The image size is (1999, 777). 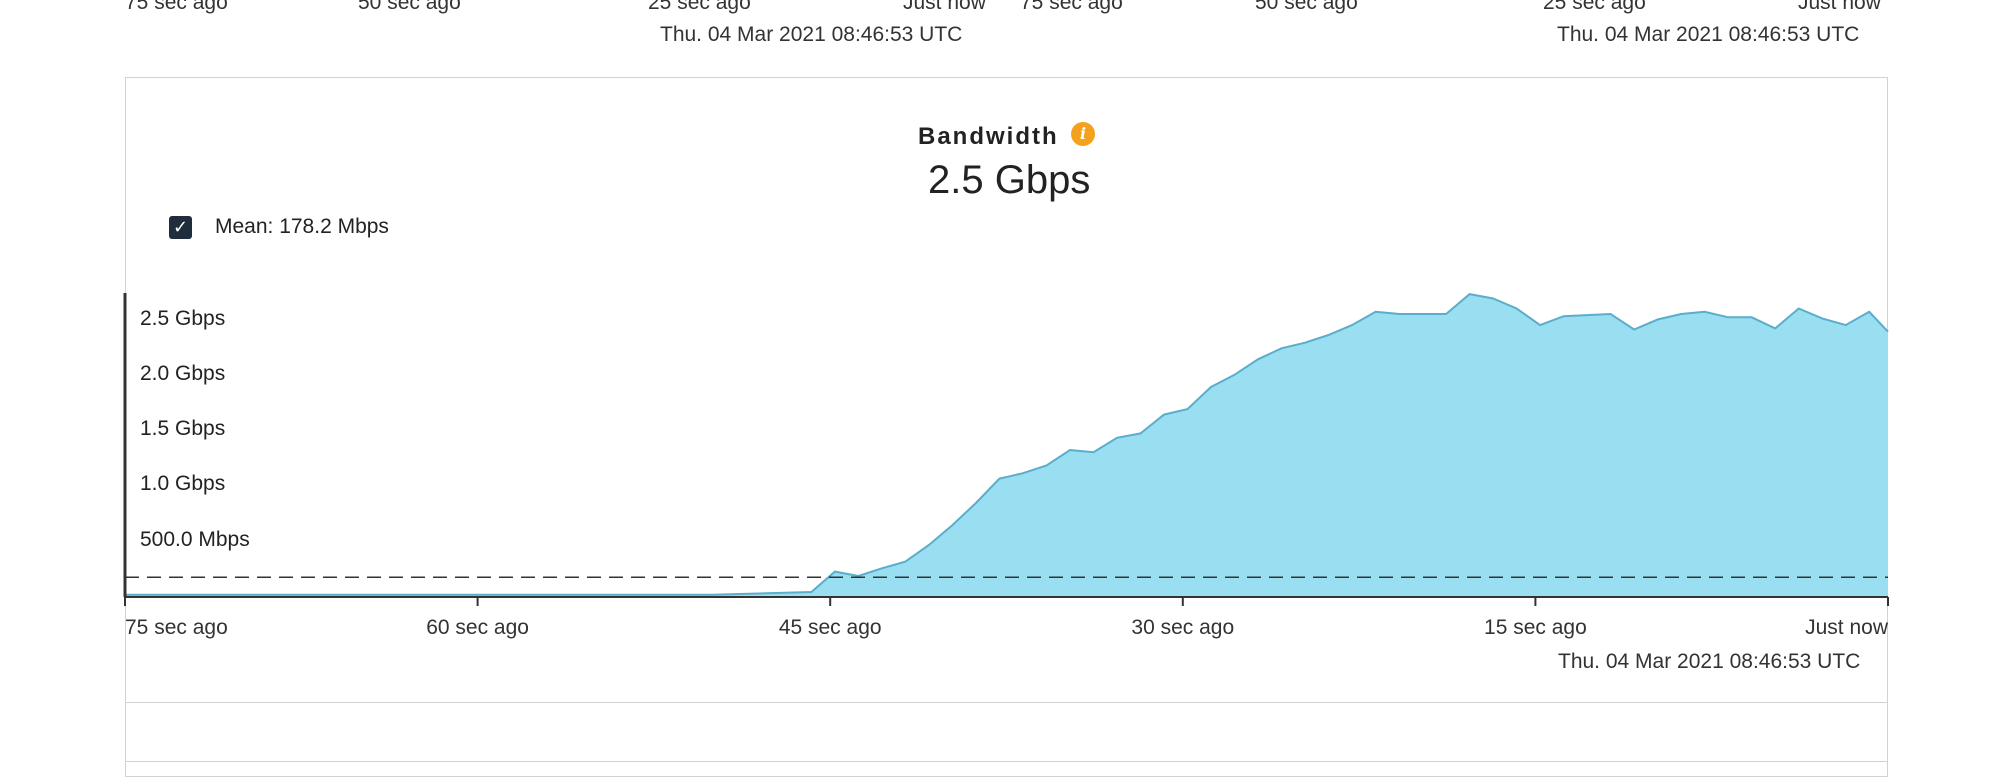 What do you see at coordinates (944, 7) in the screenshot?
I see `top-left-x-tick: Just now` at bounding box center [944, 7].